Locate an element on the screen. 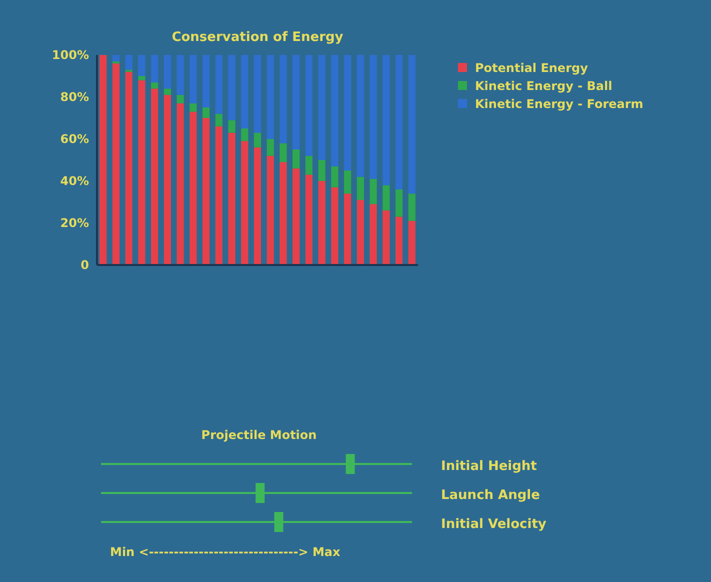 The width and height of the screenshot is (711, 582). y-tick-label: 100% is located at coordinates (70, 55).